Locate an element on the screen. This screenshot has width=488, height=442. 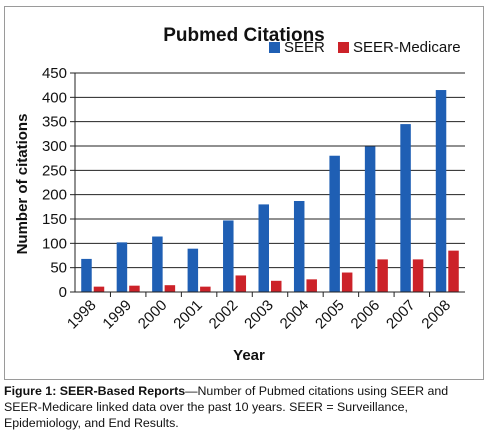
bar-seer-2006 is located at coordinates (370, 219).